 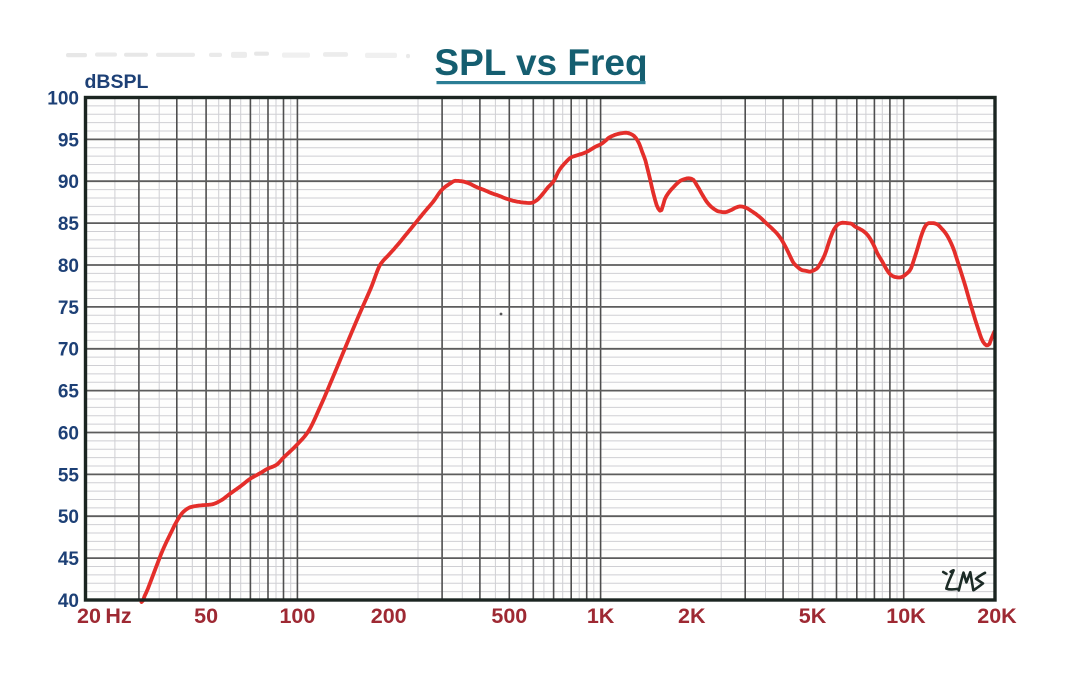 I want to click on svg-text: Hz, so click(x=118, y=616).